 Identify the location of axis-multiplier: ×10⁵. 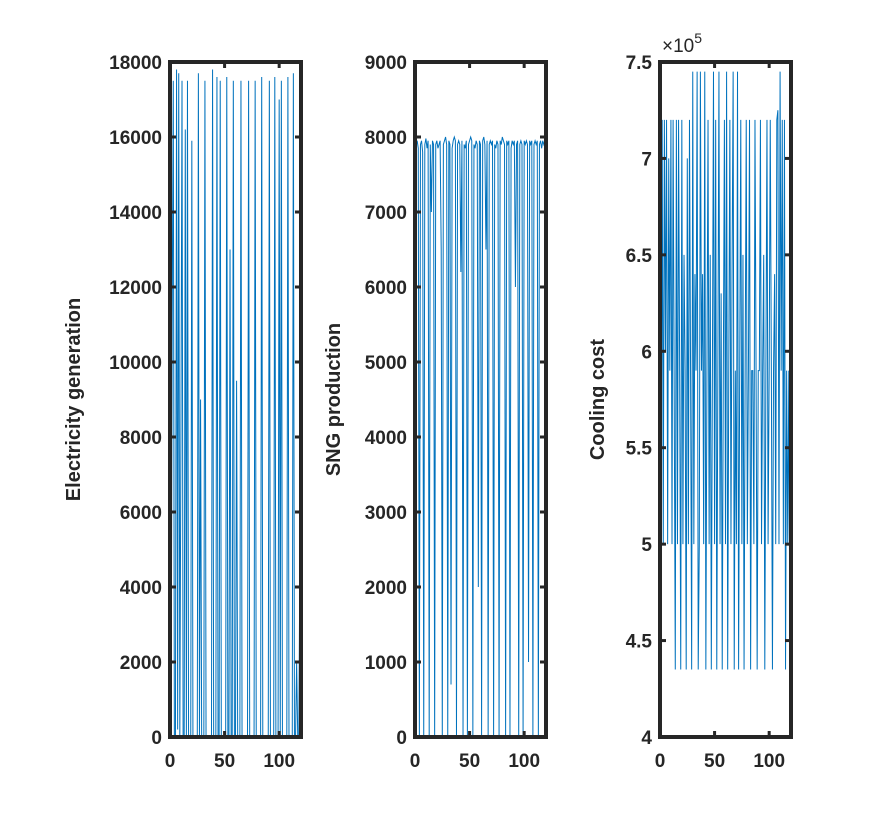
(682, 43).